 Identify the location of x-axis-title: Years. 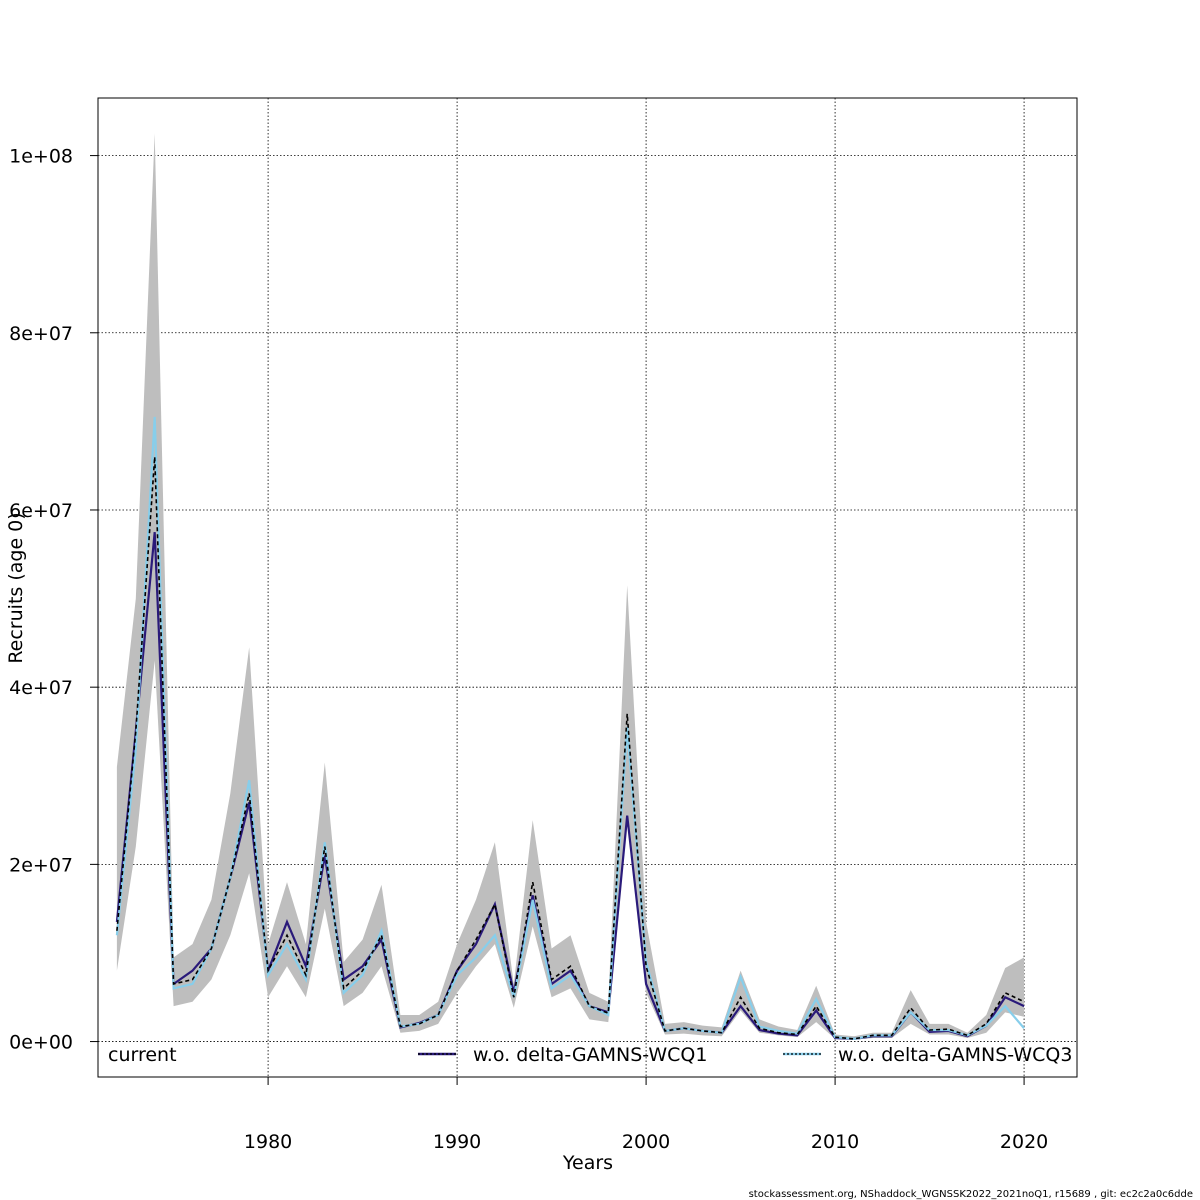
(587, 1163).